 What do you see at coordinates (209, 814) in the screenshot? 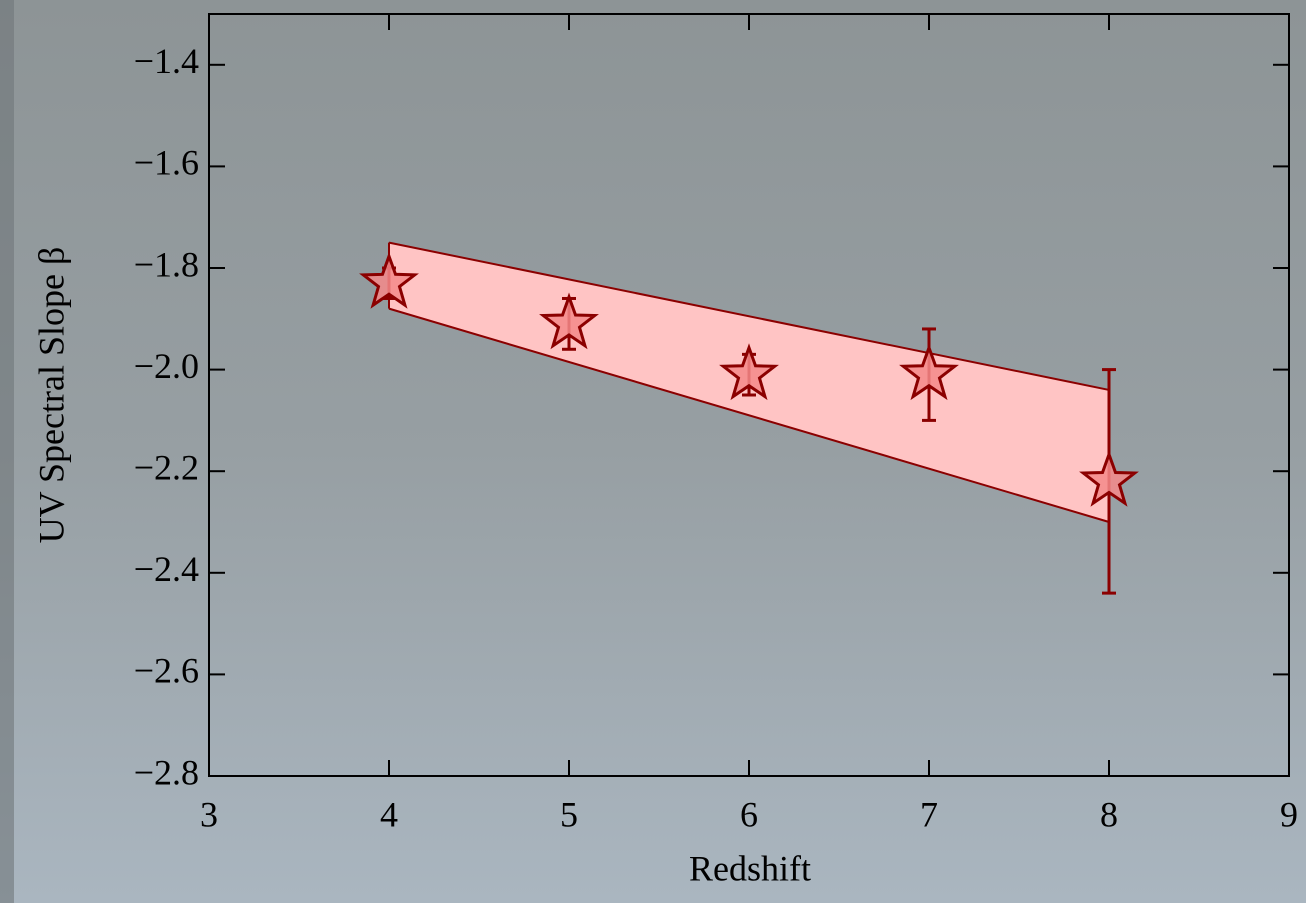
I see `x-tick-label: 3` at bounding box center [209, 814].